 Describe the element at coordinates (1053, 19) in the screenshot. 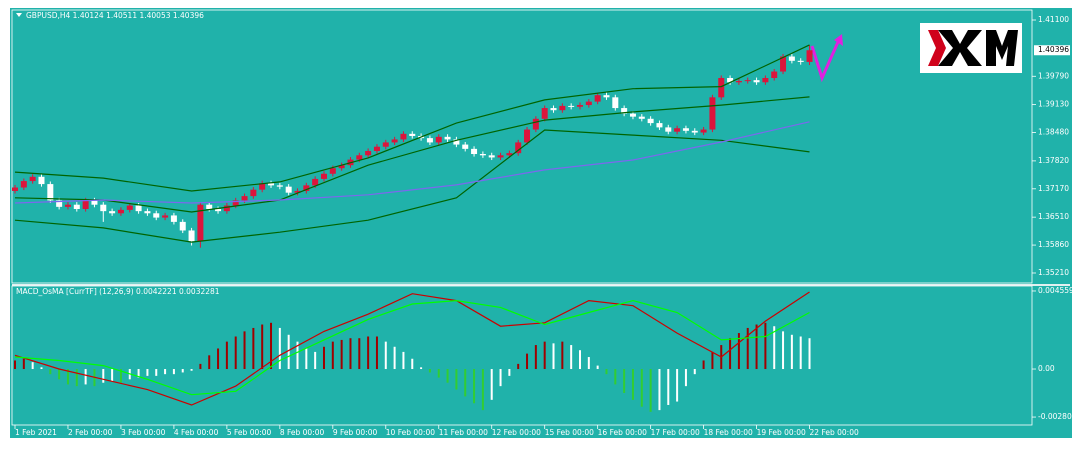

I see `y-tick-label: 1.41100` at that location.